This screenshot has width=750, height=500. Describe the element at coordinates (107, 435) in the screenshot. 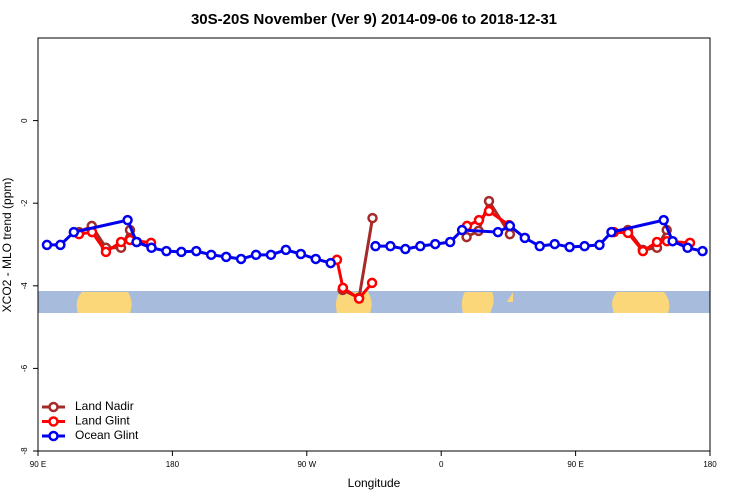

I see `legend-label: Ocean Glint` at that location.